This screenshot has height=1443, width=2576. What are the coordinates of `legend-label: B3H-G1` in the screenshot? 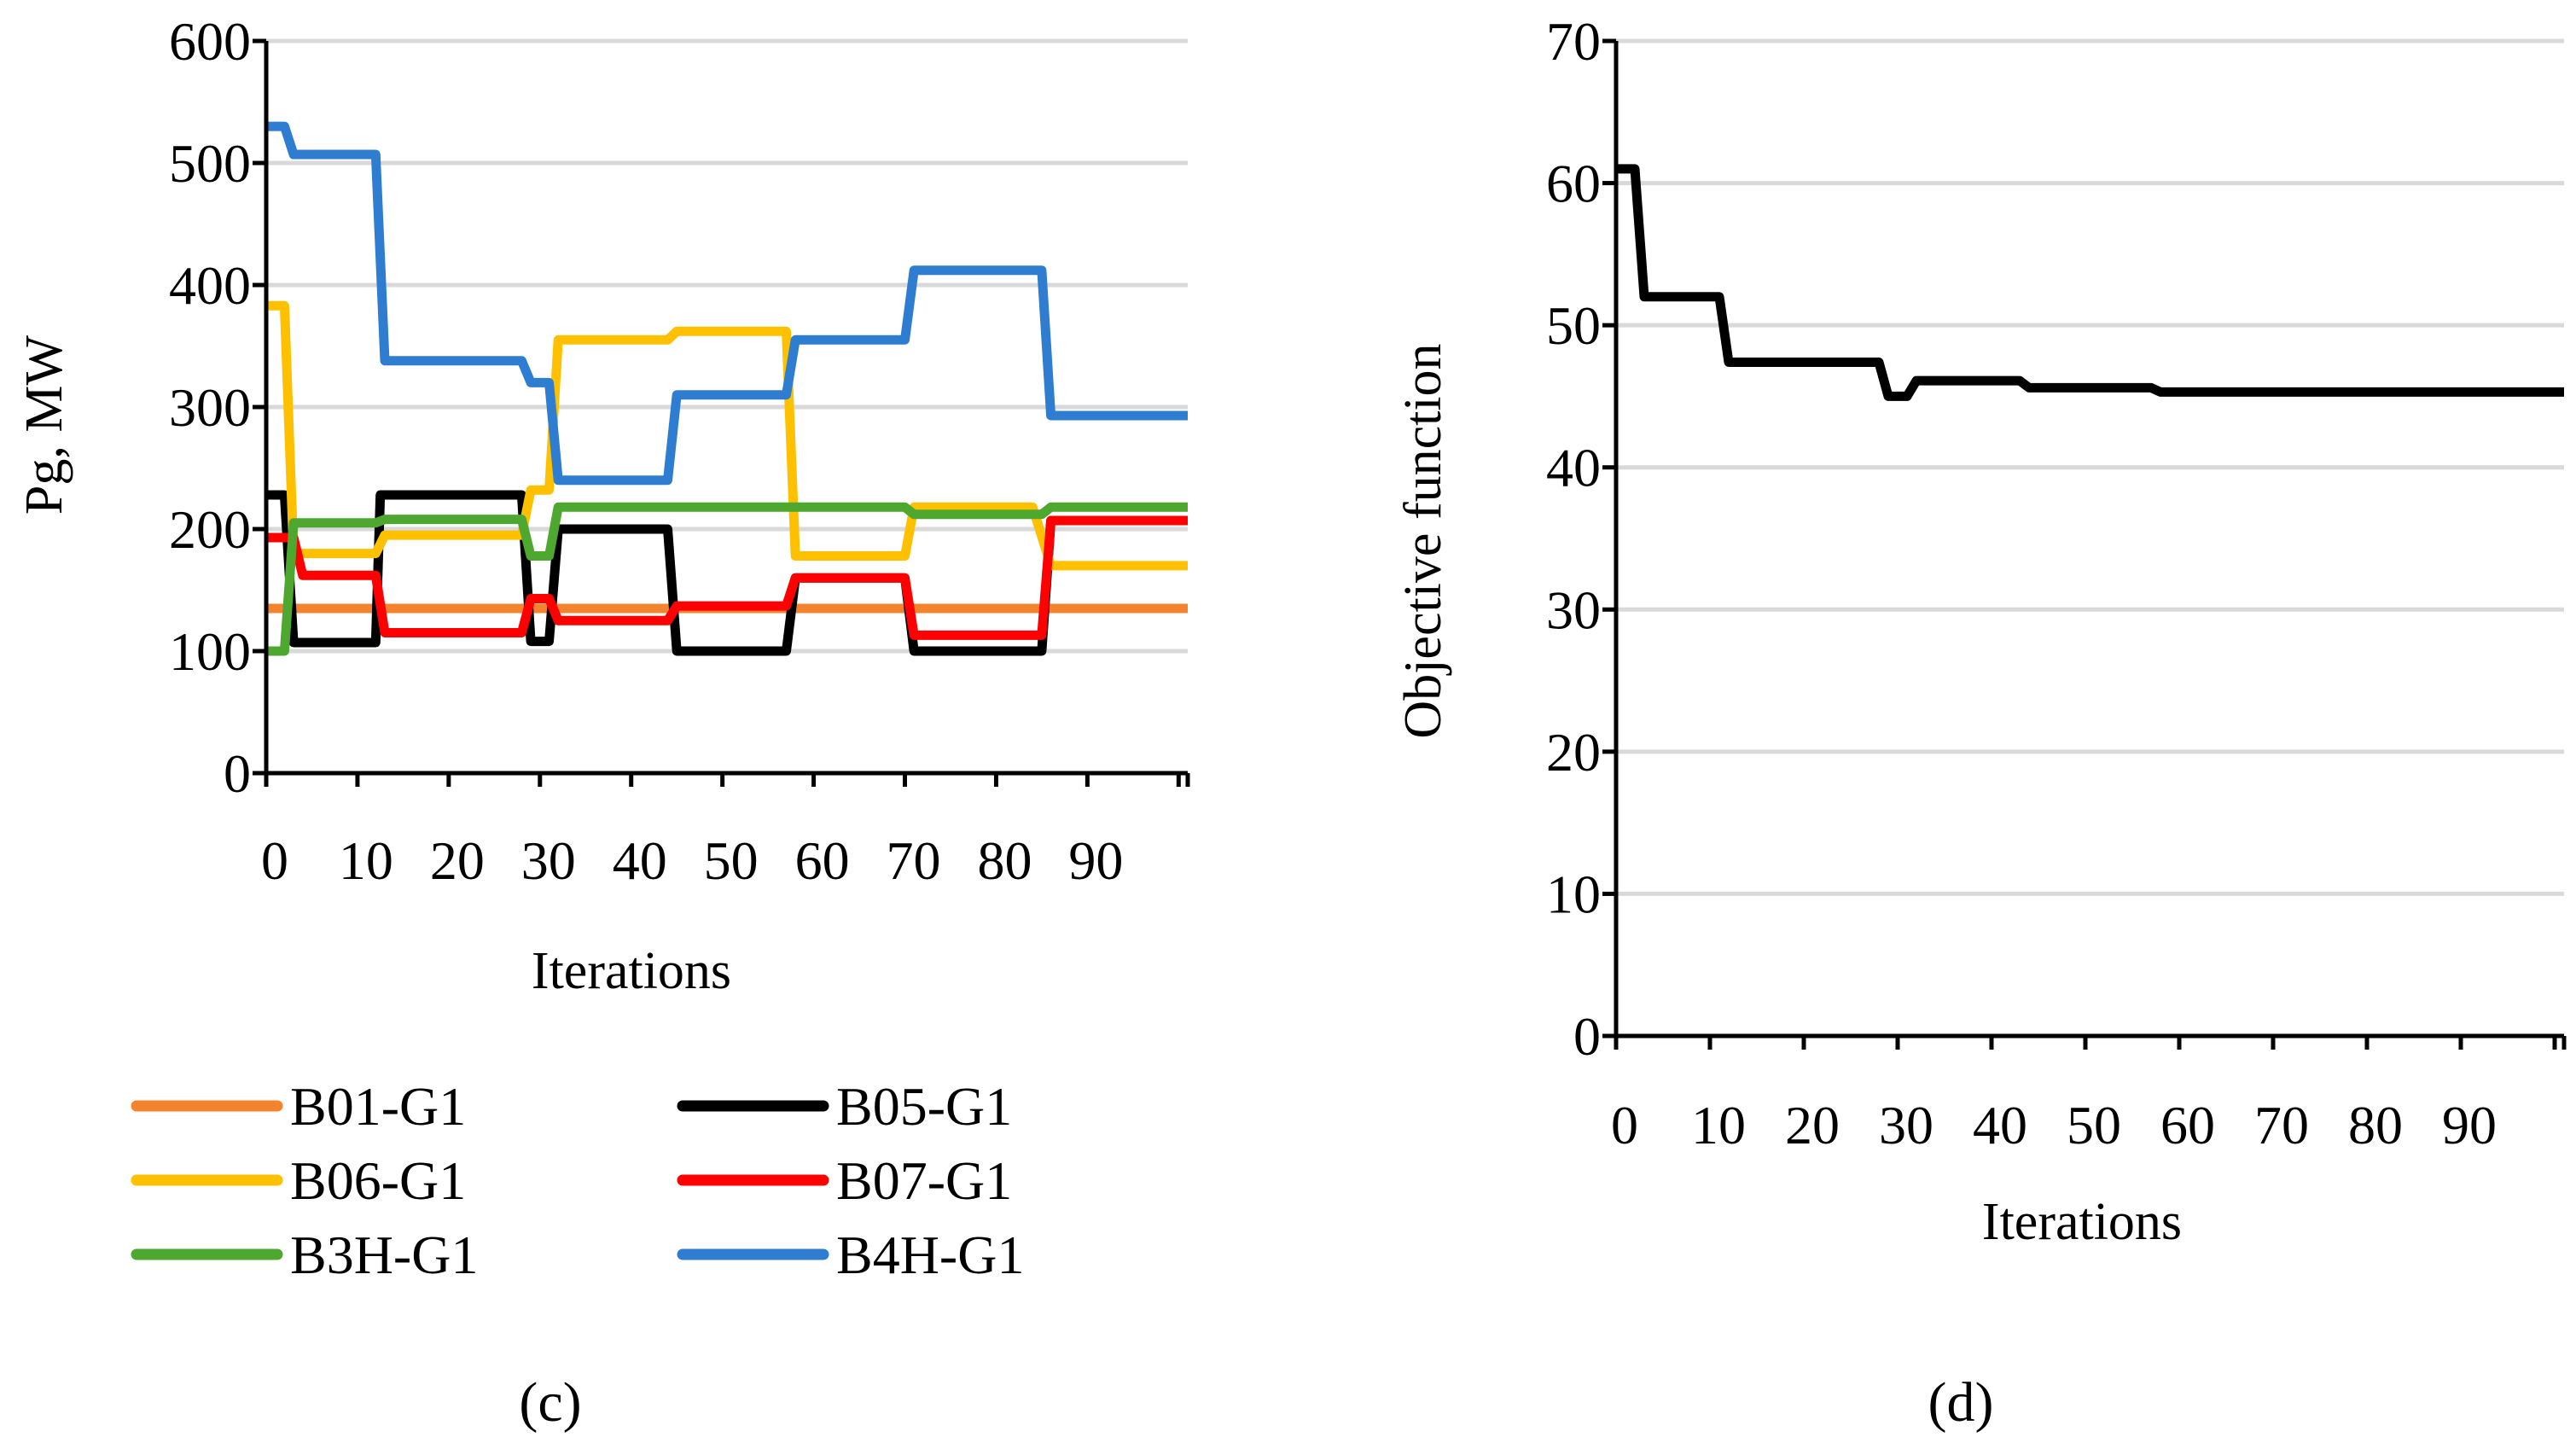 It's located at (384, 1255).